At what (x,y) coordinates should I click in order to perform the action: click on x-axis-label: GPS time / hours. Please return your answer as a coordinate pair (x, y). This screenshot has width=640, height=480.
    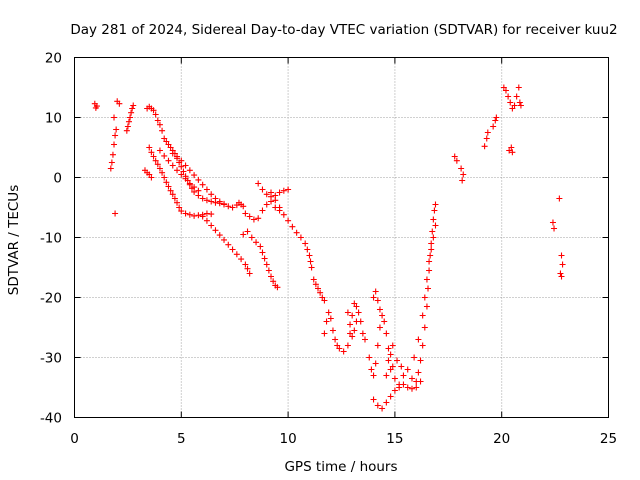
    Looking at the image, I should click on (340, 467).